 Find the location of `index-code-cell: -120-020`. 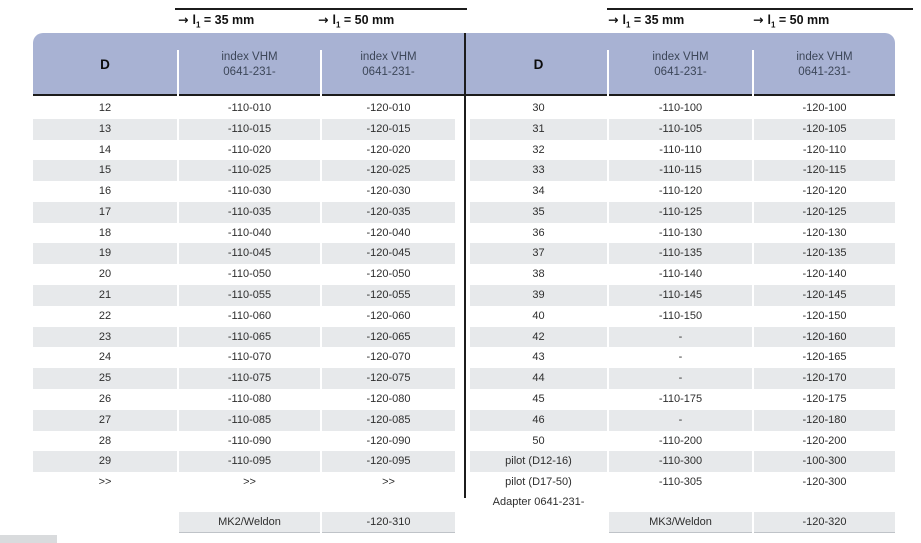

index-code-cell: -120-020 is located at coordinates (388, 149).